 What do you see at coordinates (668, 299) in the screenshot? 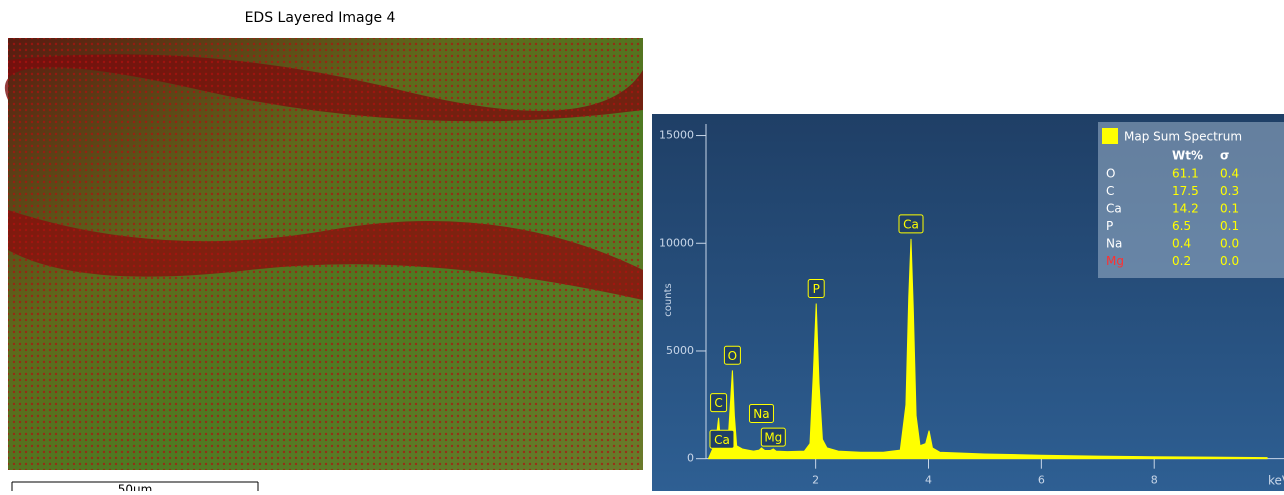
I see `y-axis-label: counts` at bounding box center [668, 299].